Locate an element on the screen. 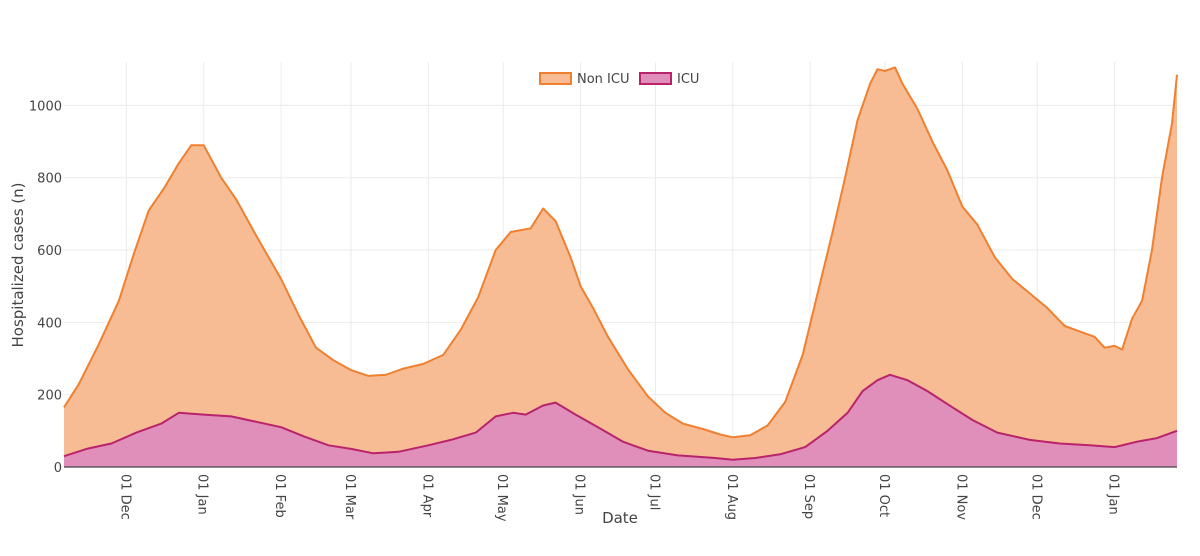 This screenshot has height=556, width=1200. x-tick-label: 01 Apr is located at coordinates (426, 496).